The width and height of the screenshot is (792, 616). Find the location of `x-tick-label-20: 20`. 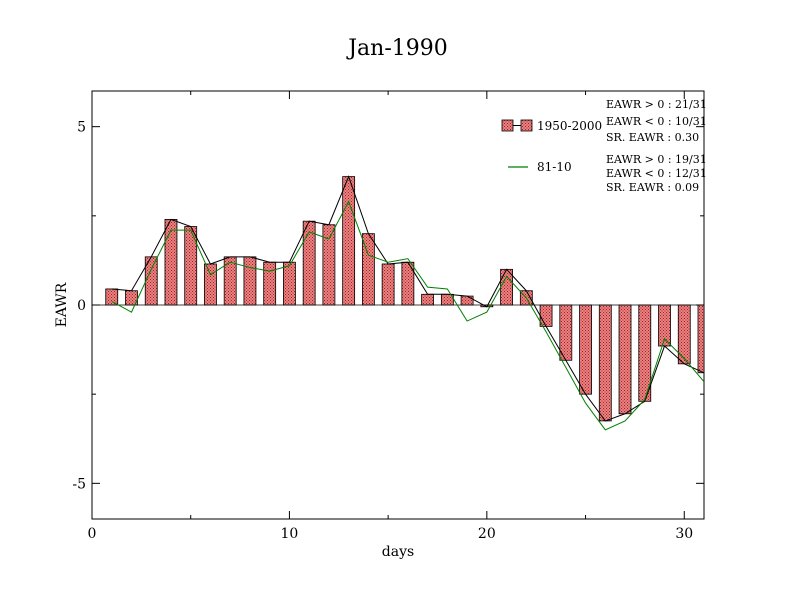

x-tick-label-20: 20 is located at coordinates (487, 534).